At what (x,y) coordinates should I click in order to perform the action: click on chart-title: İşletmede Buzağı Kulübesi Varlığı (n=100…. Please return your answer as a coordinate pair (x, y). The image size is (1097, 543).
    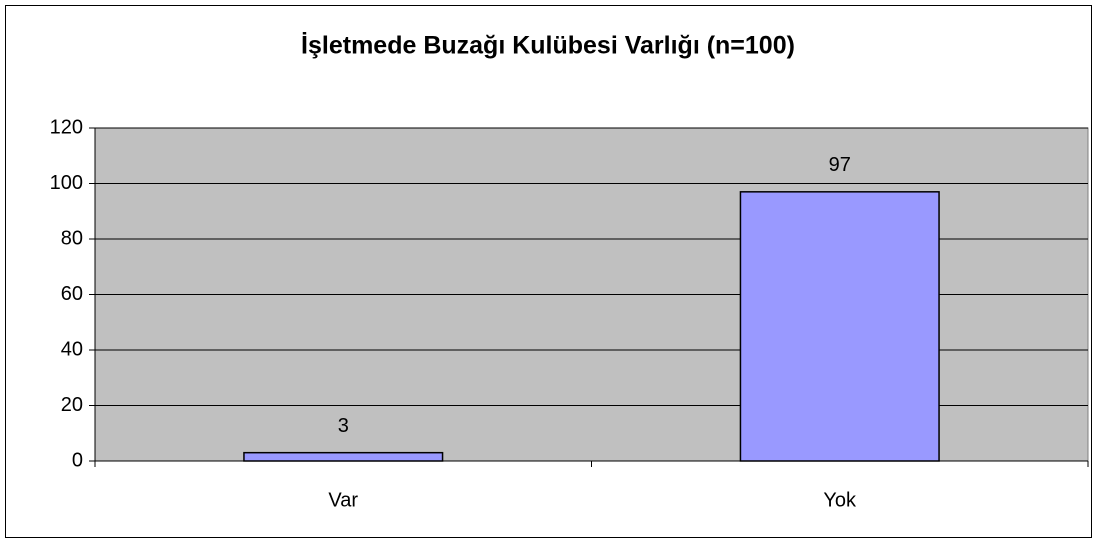
    Looking at the image, I should click on (548, 46).